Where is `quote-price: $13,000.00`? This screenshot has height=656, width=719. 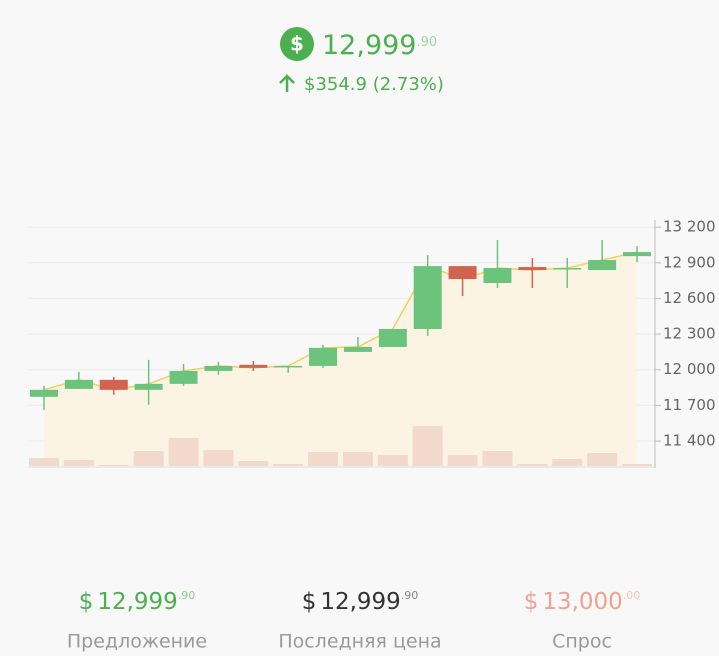 quote-price: $13,000.00 is located at coordinates (582, 602).